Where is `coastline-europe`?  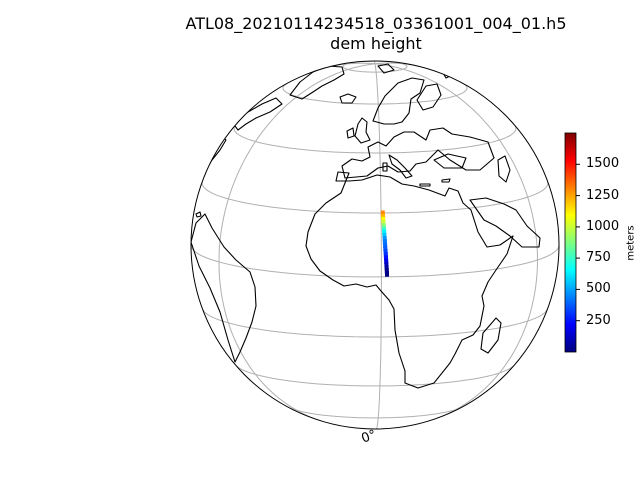 coastline-europe is located at coordinates (418, 153).